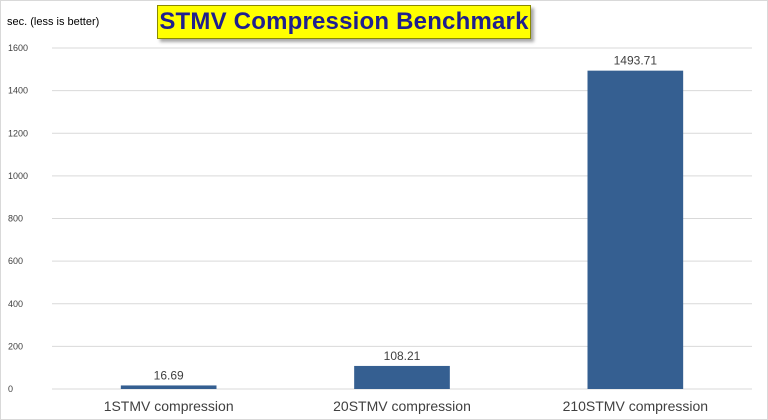 The height and width of the screenshot is (420, 768). I want to click on y-tick-label: 0, so click(10, 389).